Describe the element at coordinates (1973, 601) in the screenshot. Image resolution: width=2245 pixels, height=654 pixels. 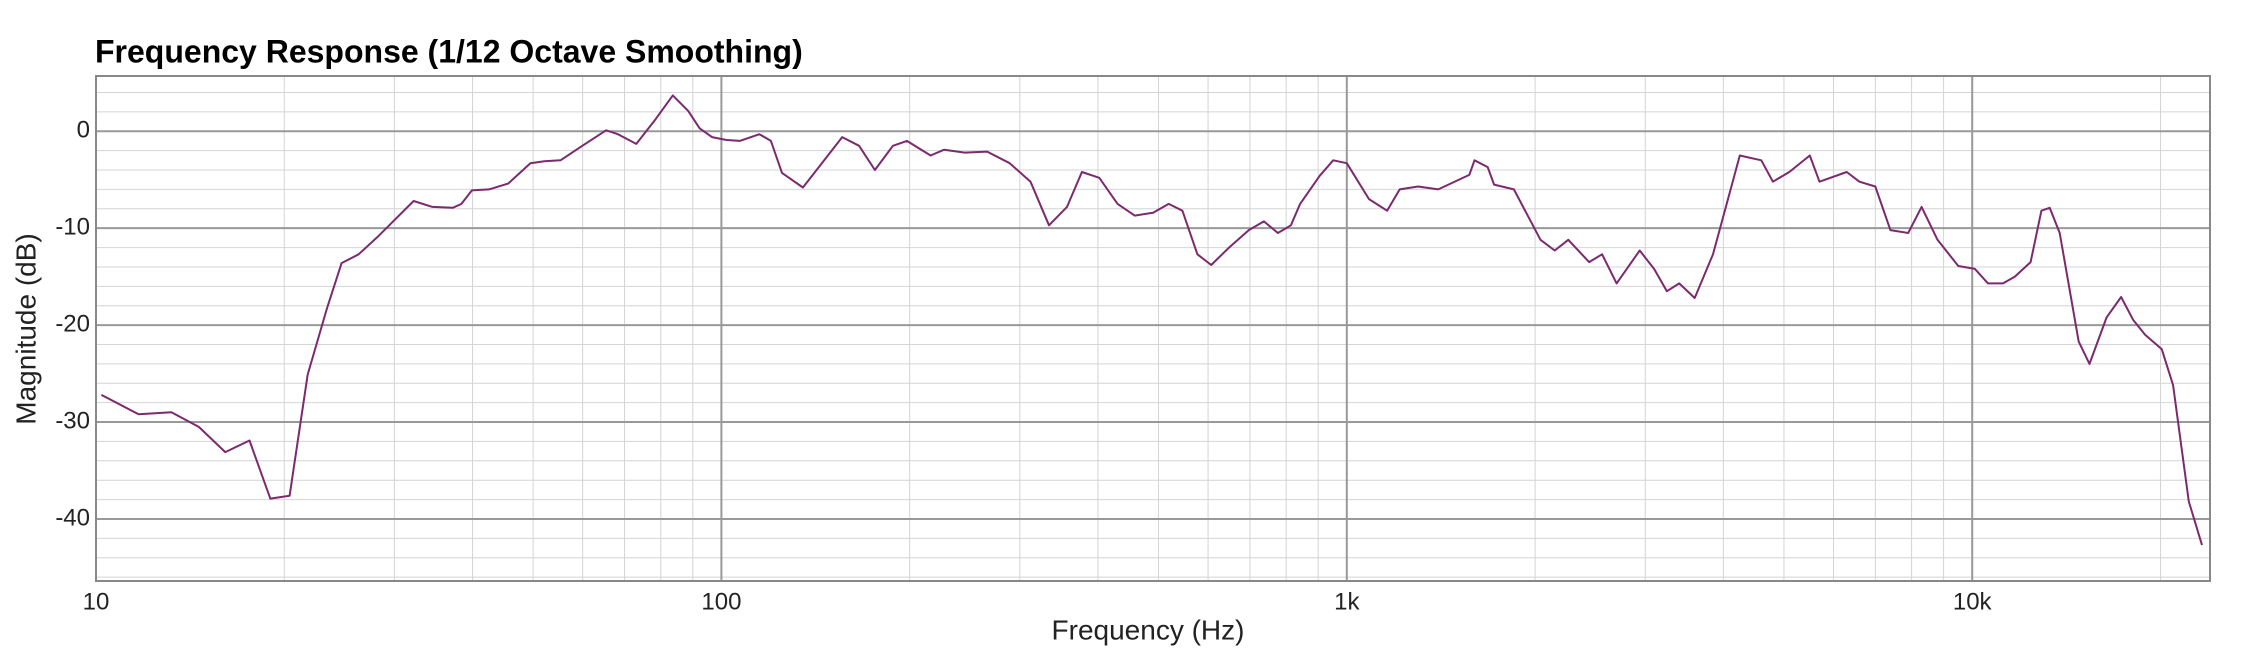
I see `x-tick-label: 10k` at that location.